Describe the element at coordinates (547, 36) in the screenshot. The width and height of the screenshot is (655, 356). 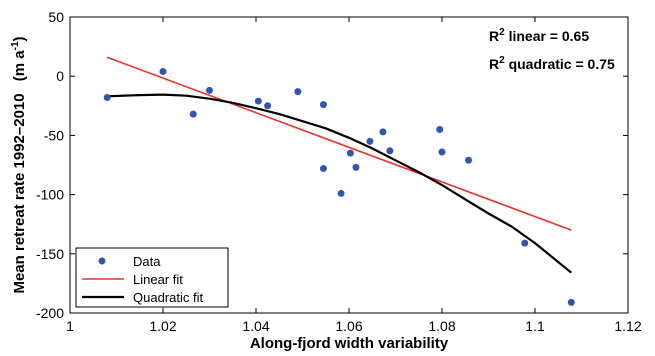
I see `annotation-r2-linear-rest: linear = 0.65` at that location.